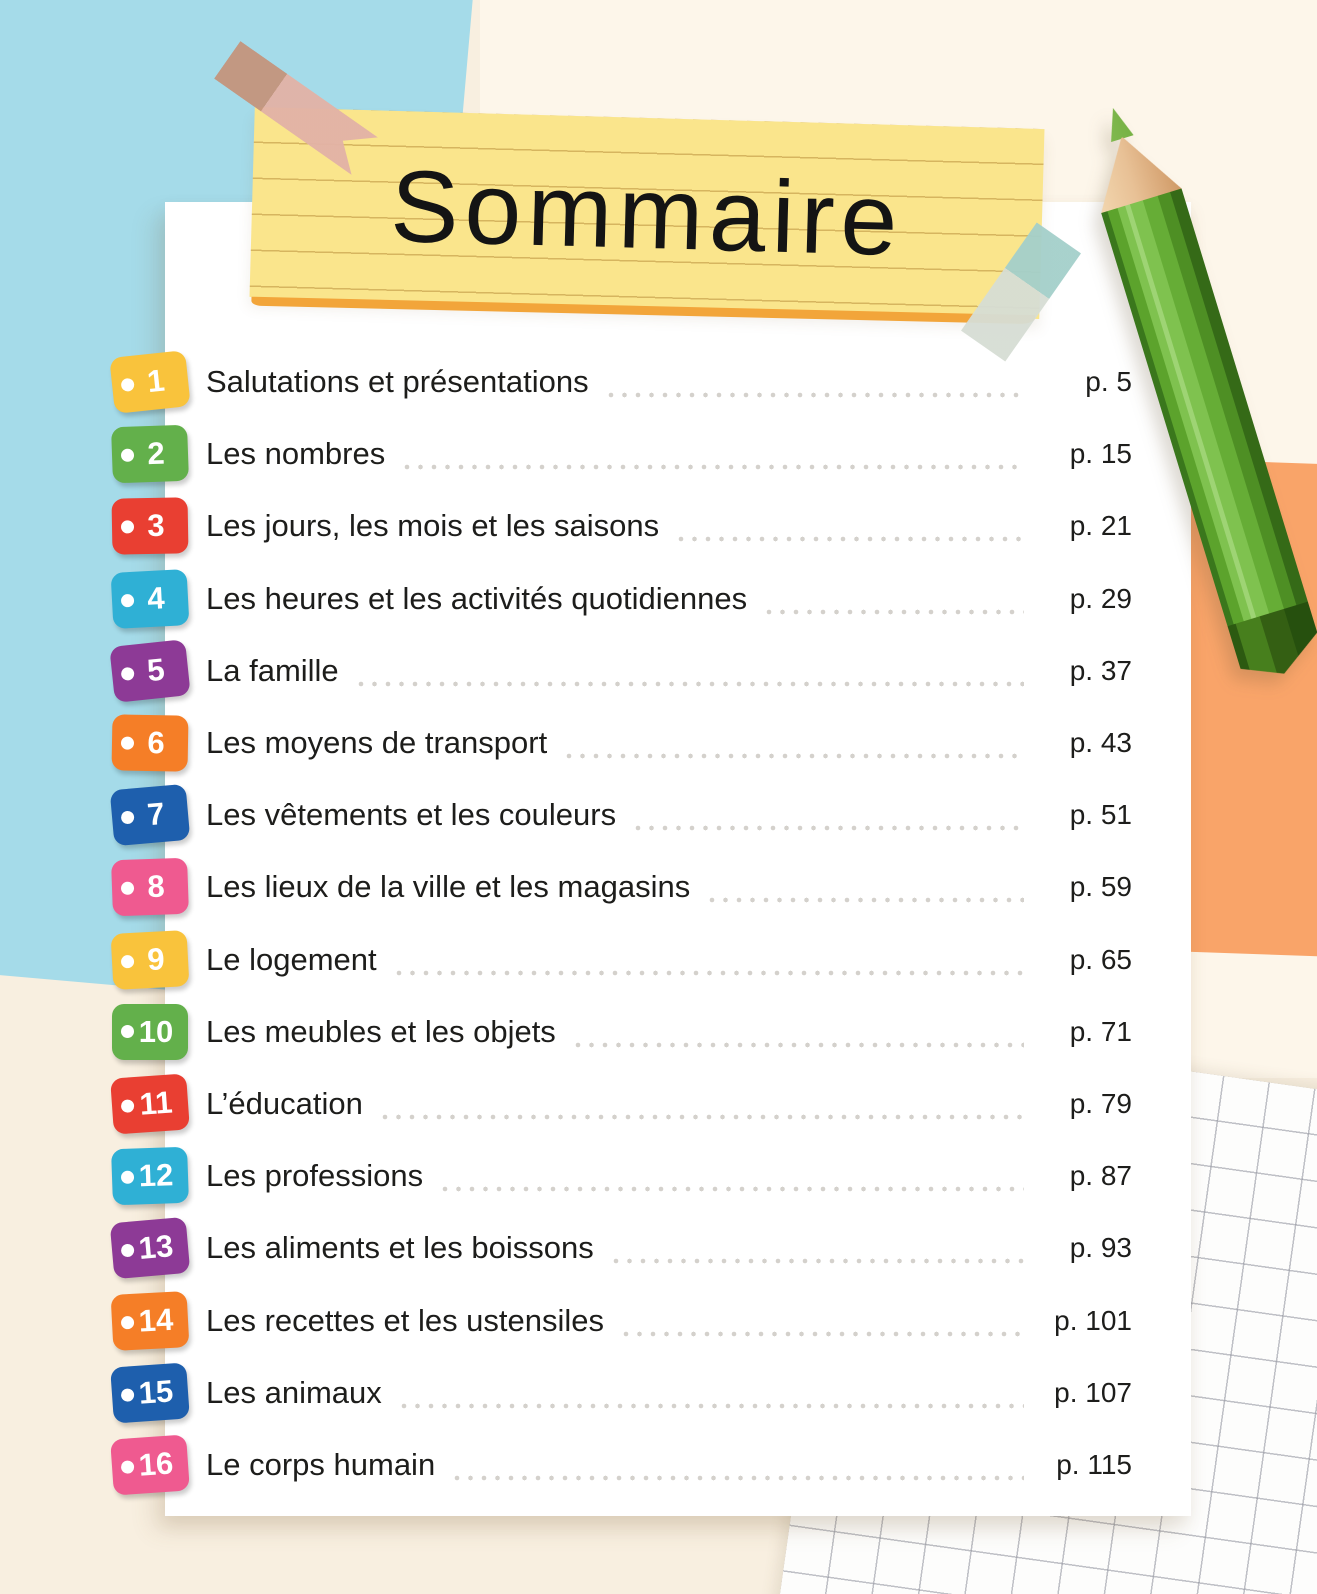 The image size is (1317, 1594). Describe the element at coordinates (1100, 815) in the screenshot. I see `page-number: p. 51` at that location.